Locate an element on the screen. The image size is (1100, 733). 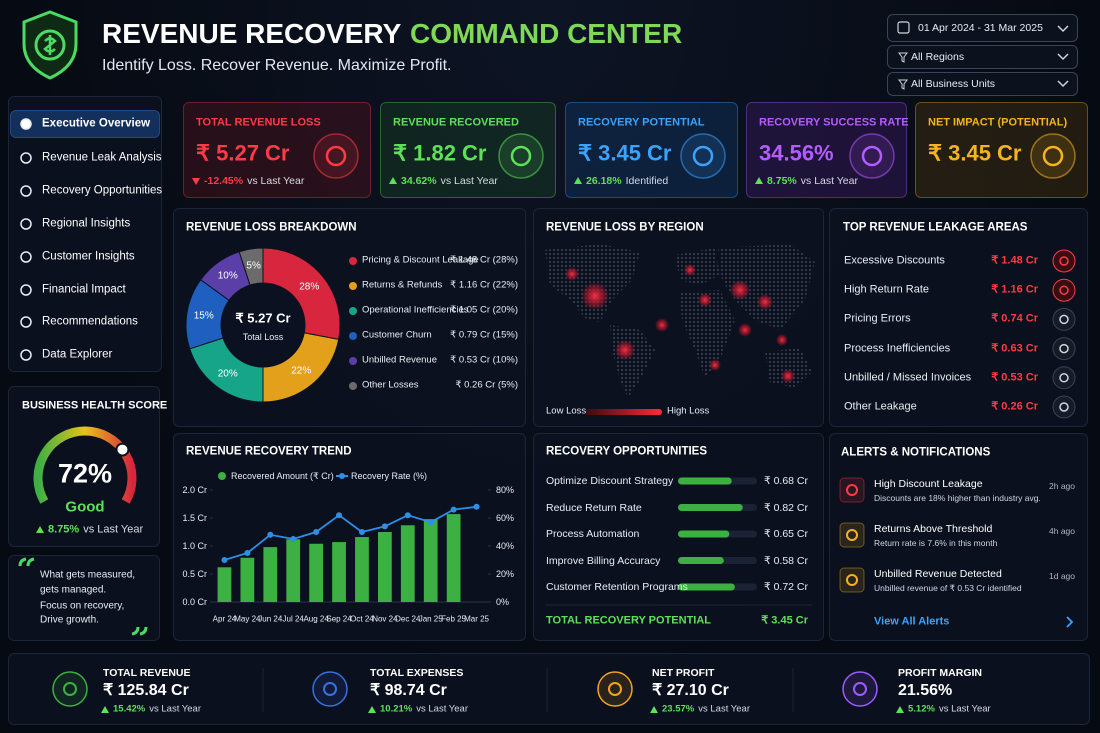
change-value: 23.57% is located at coordinates (678, 709).